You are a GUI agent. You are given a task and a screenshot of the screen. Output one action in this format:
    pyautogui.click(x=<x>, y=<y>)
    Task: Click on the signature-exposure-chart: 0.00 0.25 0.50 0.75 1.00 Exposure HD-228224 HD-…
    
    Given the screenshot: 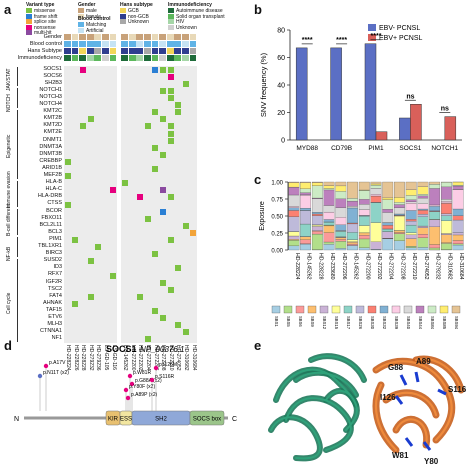 What is the action you would take?
    pyautogui.click(x=361, y=255)
    